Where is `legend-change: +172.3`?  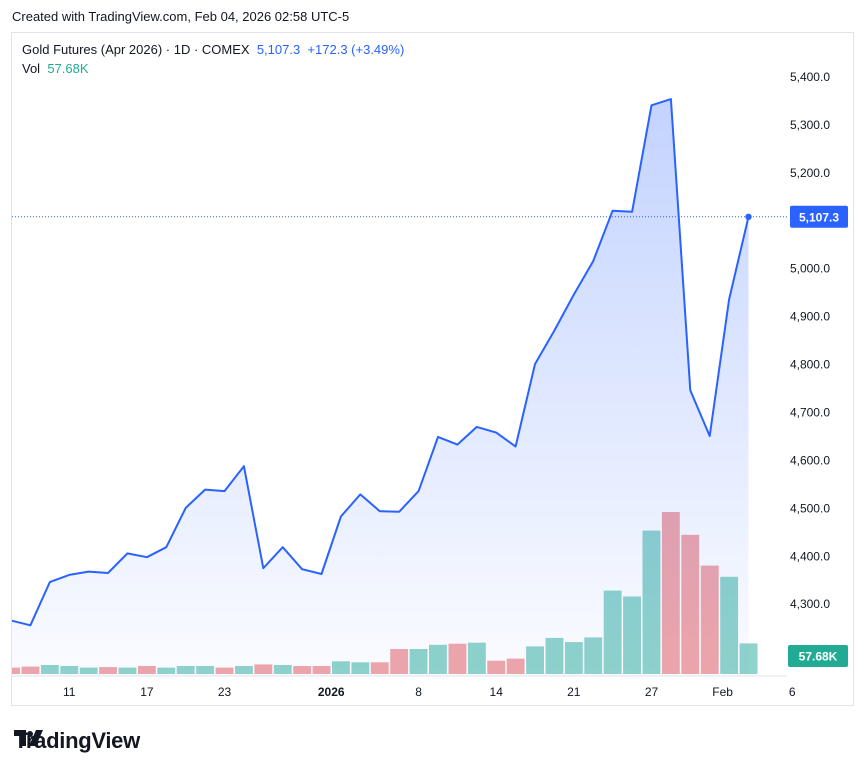 legend-change: +172.3 is located at coordinates (327, 49).